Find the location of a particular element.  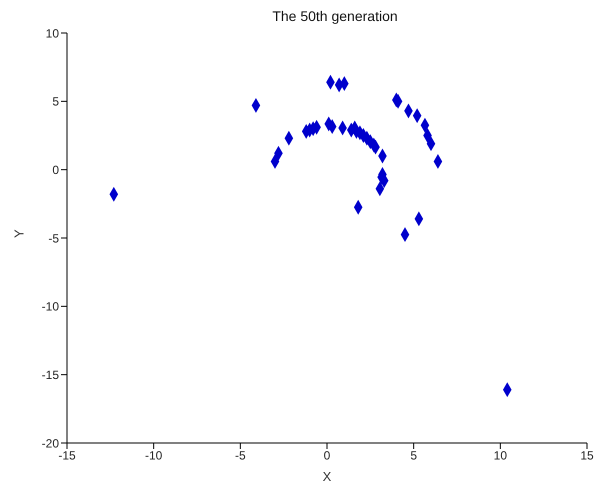

x-tick-label: 5 is located at coordinates (414, 455).